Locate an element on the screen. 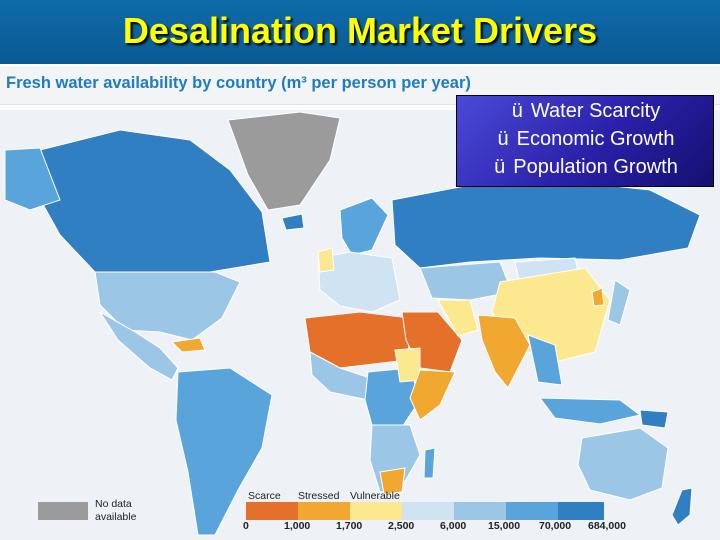  legend-category-vulnerable: Vulnerable is located at coordinates (375, 496).